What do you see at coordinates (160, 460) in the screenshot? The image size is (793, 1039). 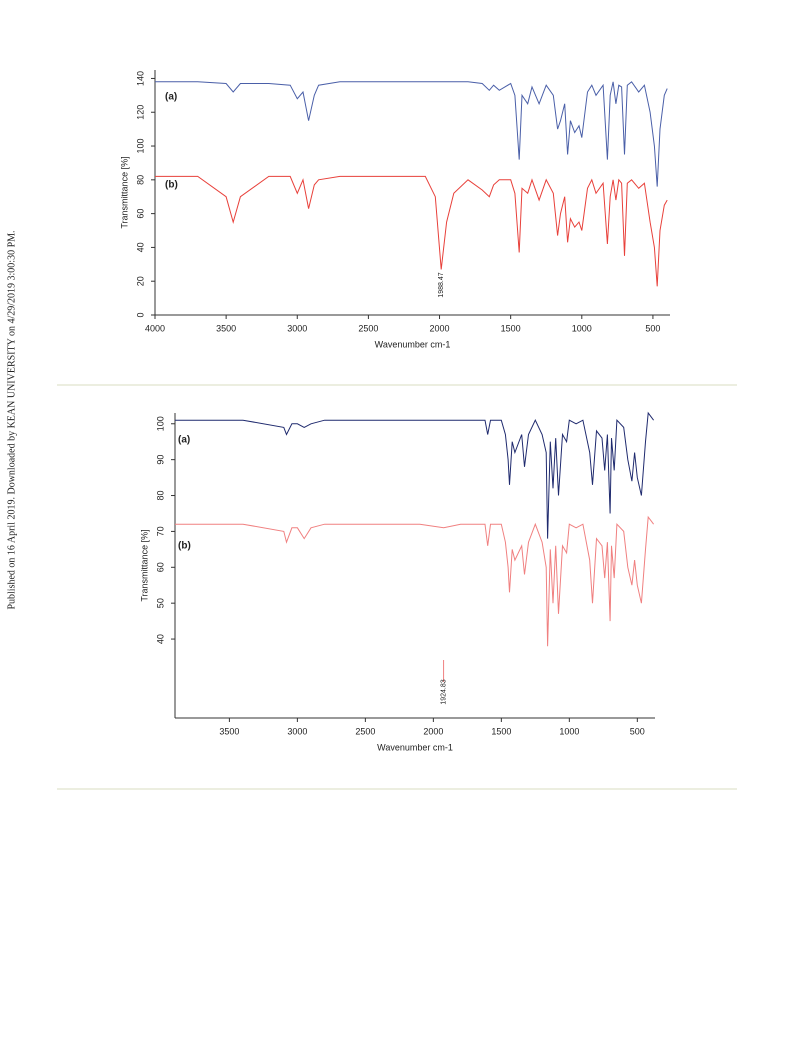 I see `y-tick-label: 90` at bounding box center [160, 460].